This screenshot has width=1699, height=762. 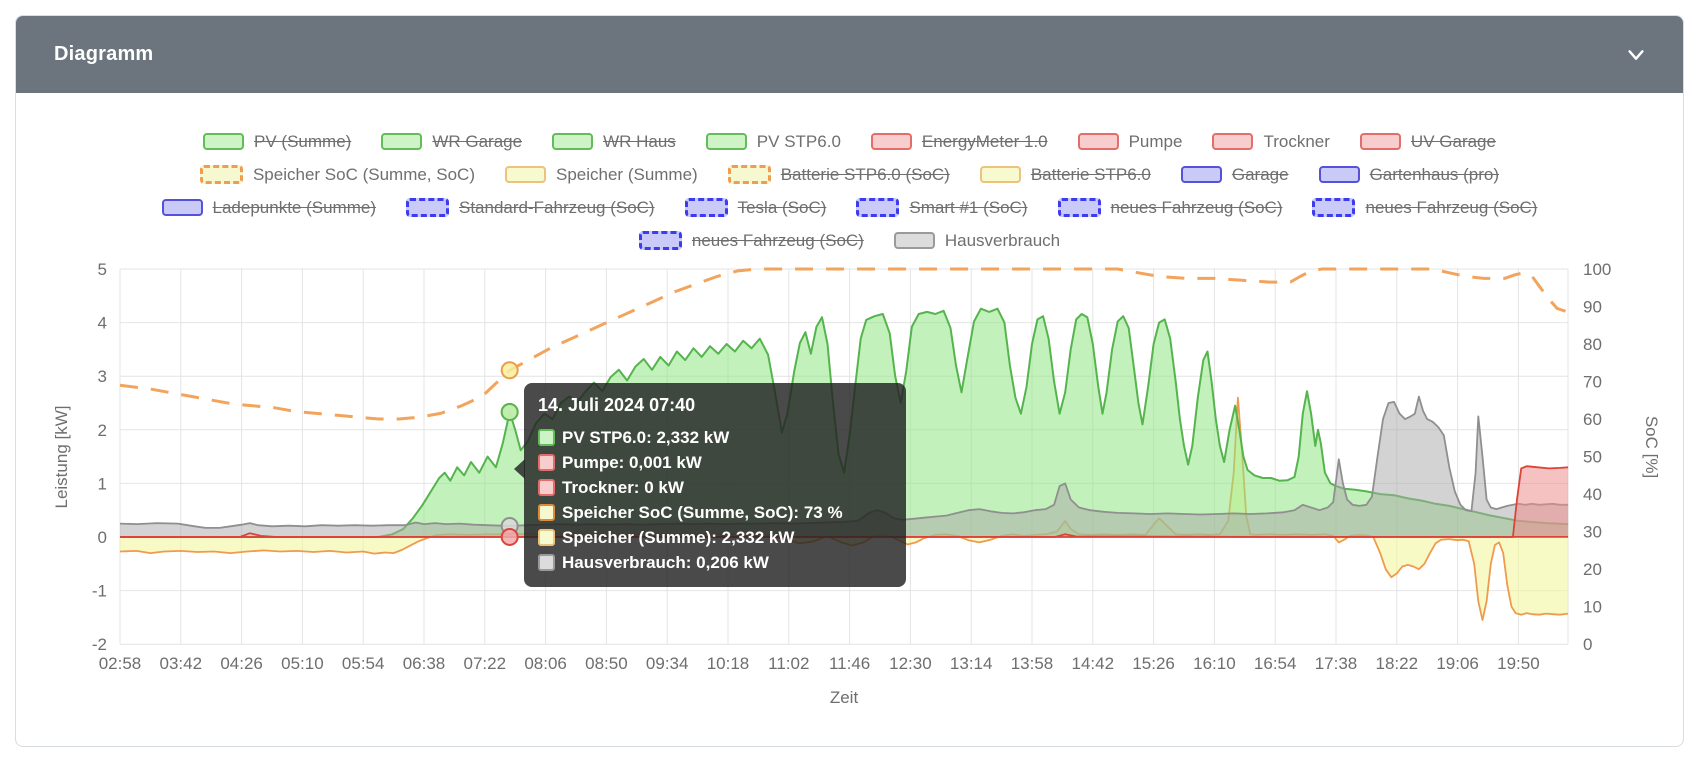 I want to click on legend-label: UV Garage, so click(x=1453, y=141).